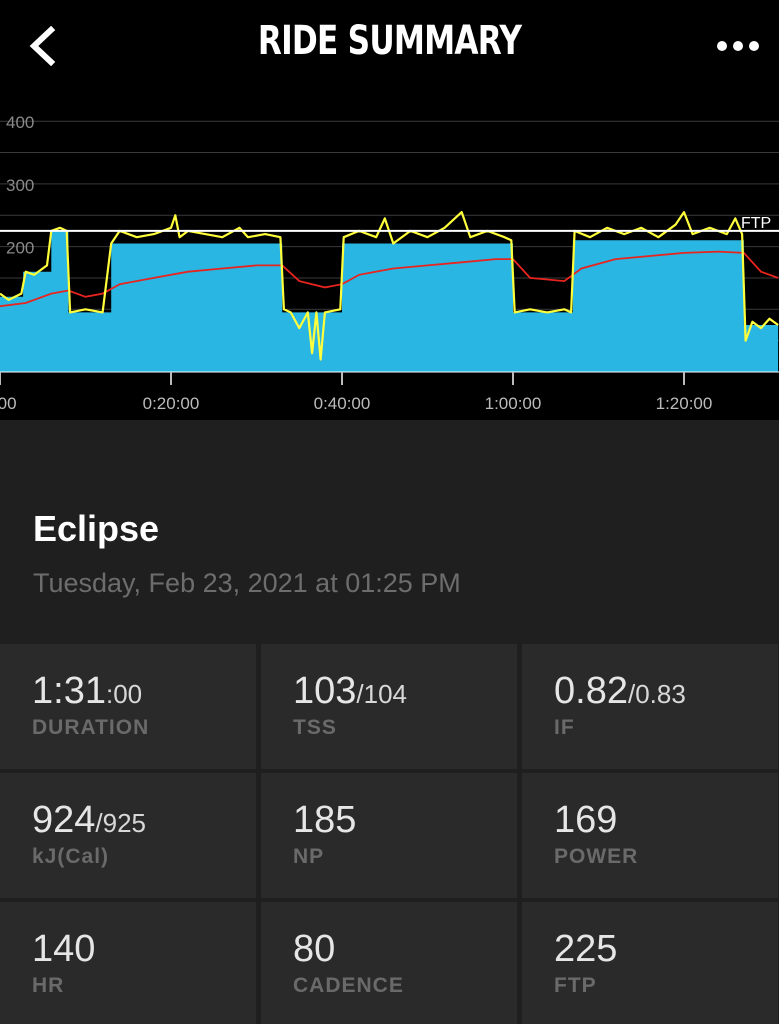 The height and width of the screenshot is (1024, 779). I want to click on more-dots-icon, so click(738, 46).